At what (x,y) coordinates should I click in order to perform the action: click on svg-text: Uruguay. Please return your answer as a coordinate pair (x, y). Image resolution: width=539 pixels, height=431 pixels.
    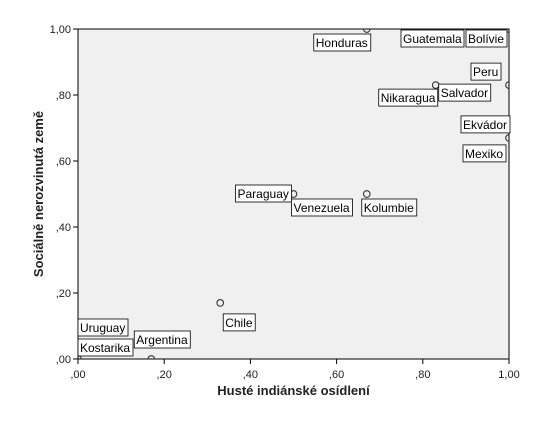
    Looking at the image, I should click on (102, 328).